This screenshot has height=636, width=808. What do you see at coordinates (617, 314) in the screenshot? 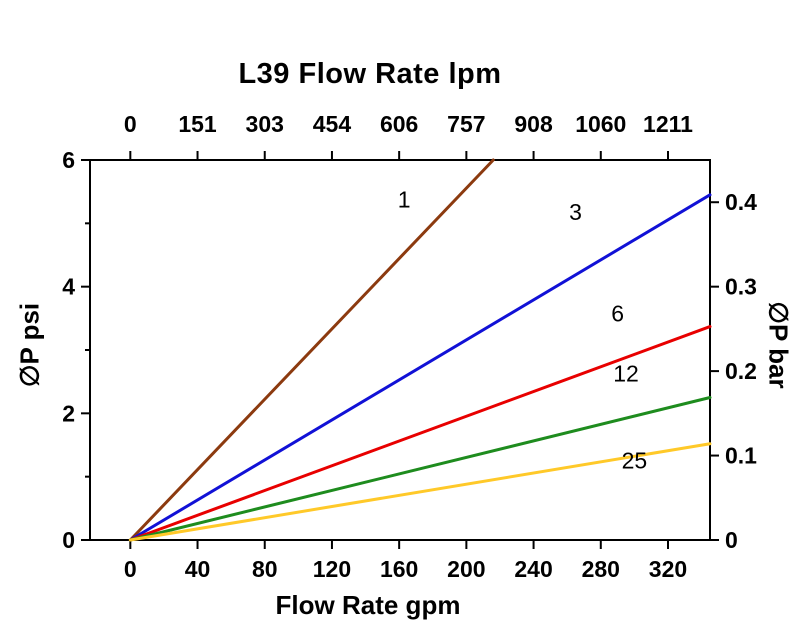
I see `series-label-6: 6` at bounding box center [617, 314].